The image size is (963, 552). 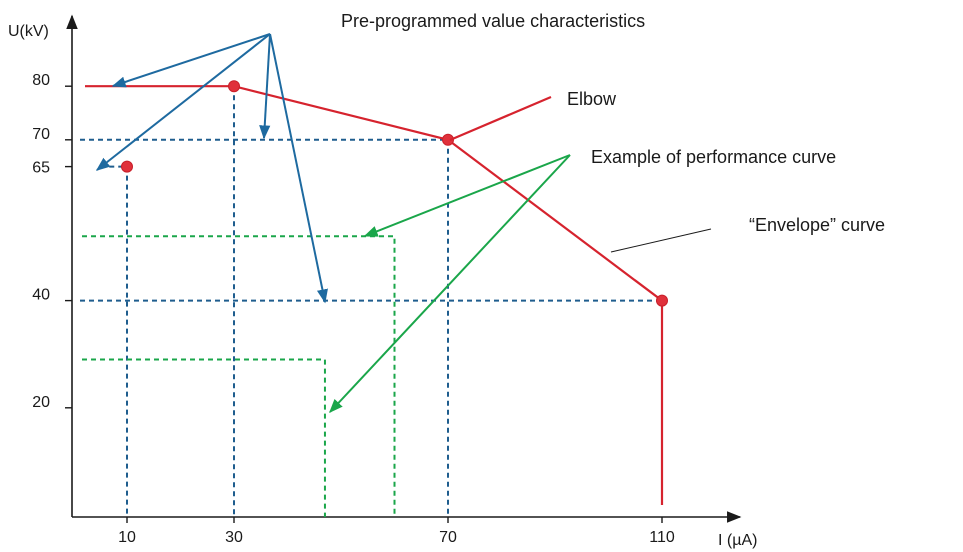 I want to click on x-axis-label: I (µA), so click(x=737, y=540).